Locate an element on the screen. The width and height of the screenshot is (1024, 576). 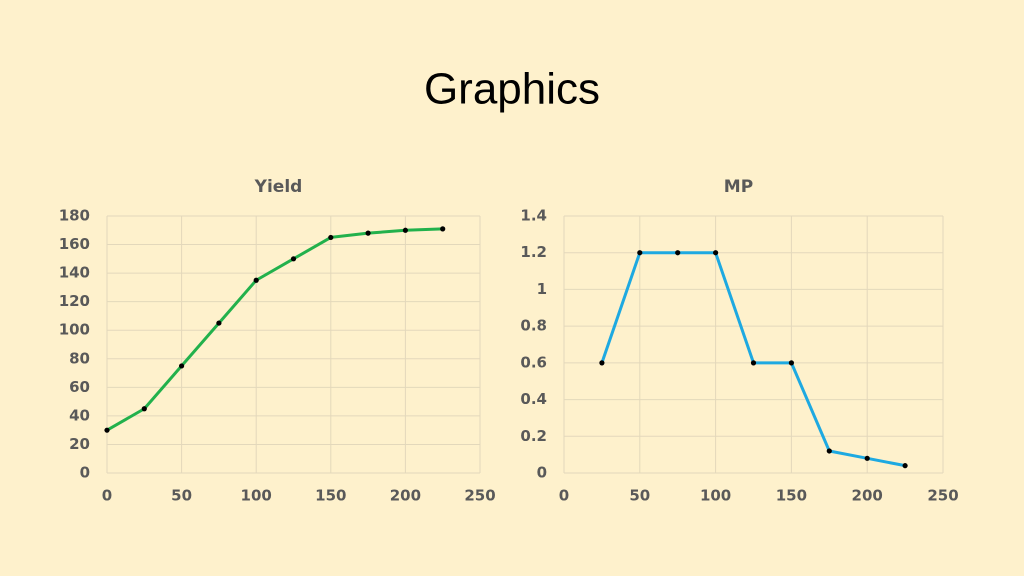
y-tick-label: 0.8 is located at coordinates (533, 326).